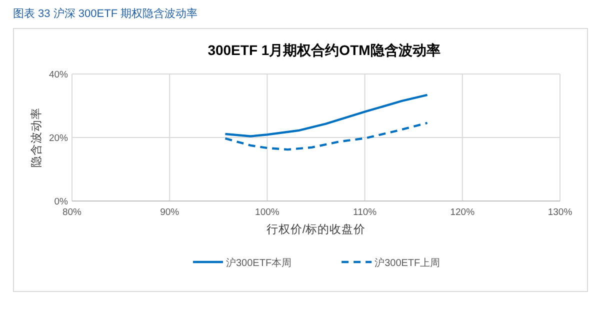 The image size is (601, 329). What do you see at coordinates (170, 212) in the screenshot?
I see `x-tick-label: 90%` at bounding box center [170, 212].